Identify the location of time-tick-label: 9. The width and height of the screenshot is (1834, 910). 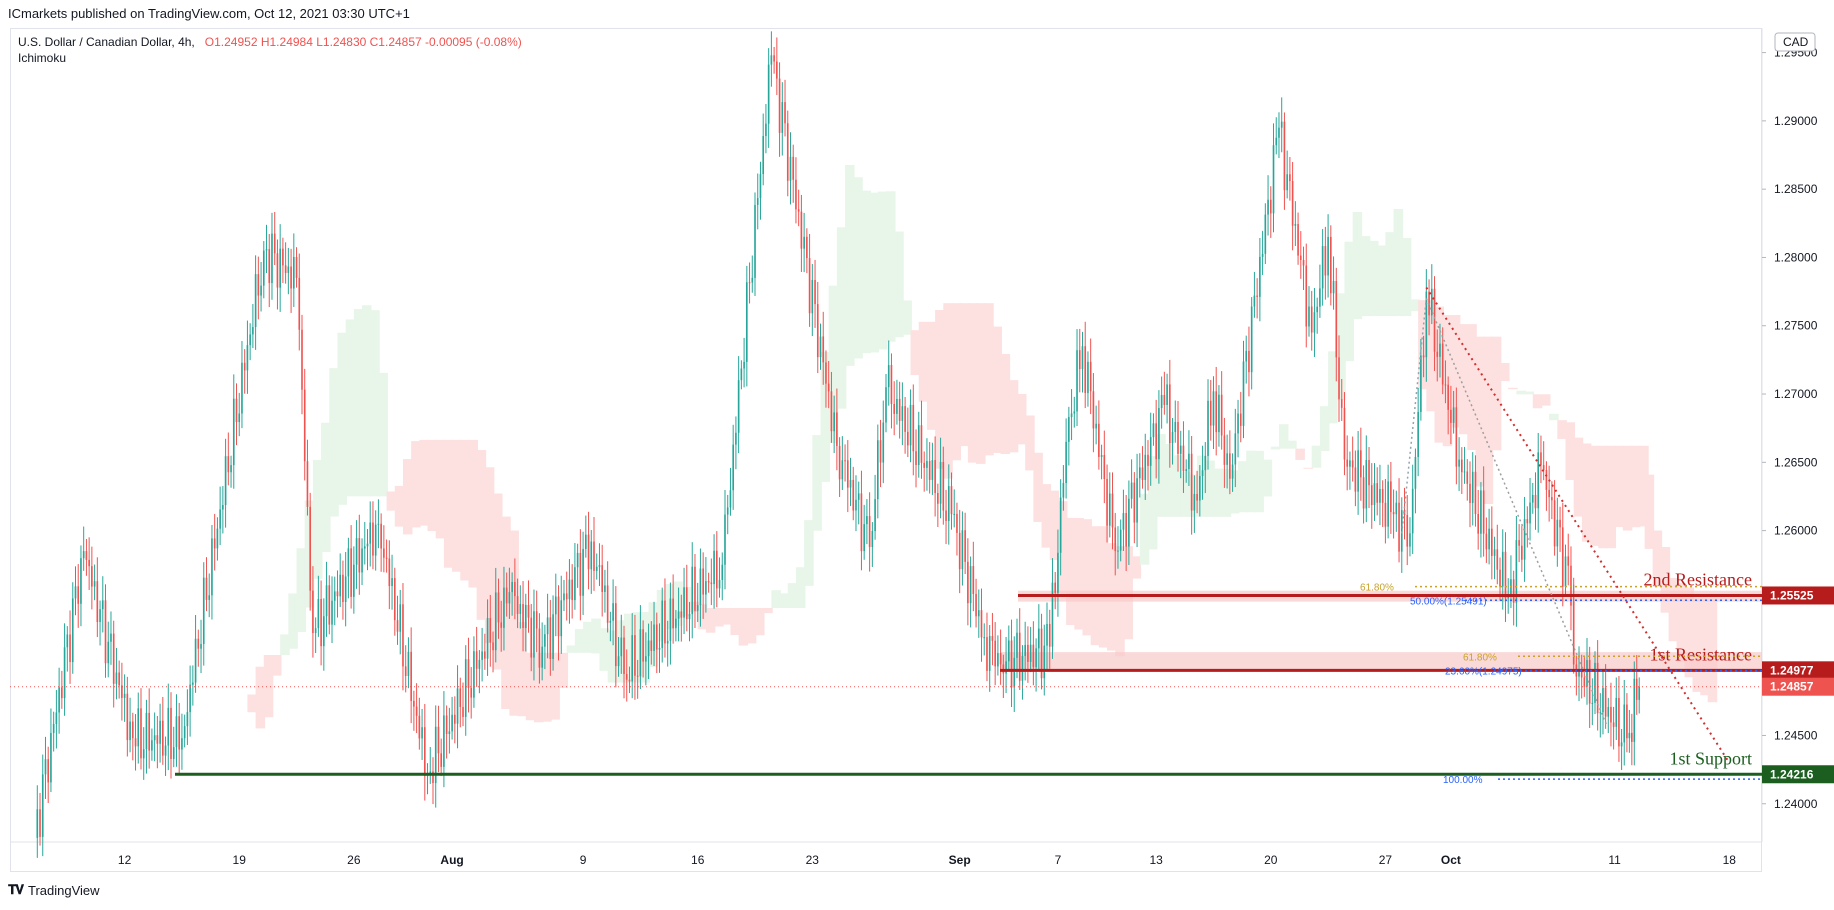
(583, 860).